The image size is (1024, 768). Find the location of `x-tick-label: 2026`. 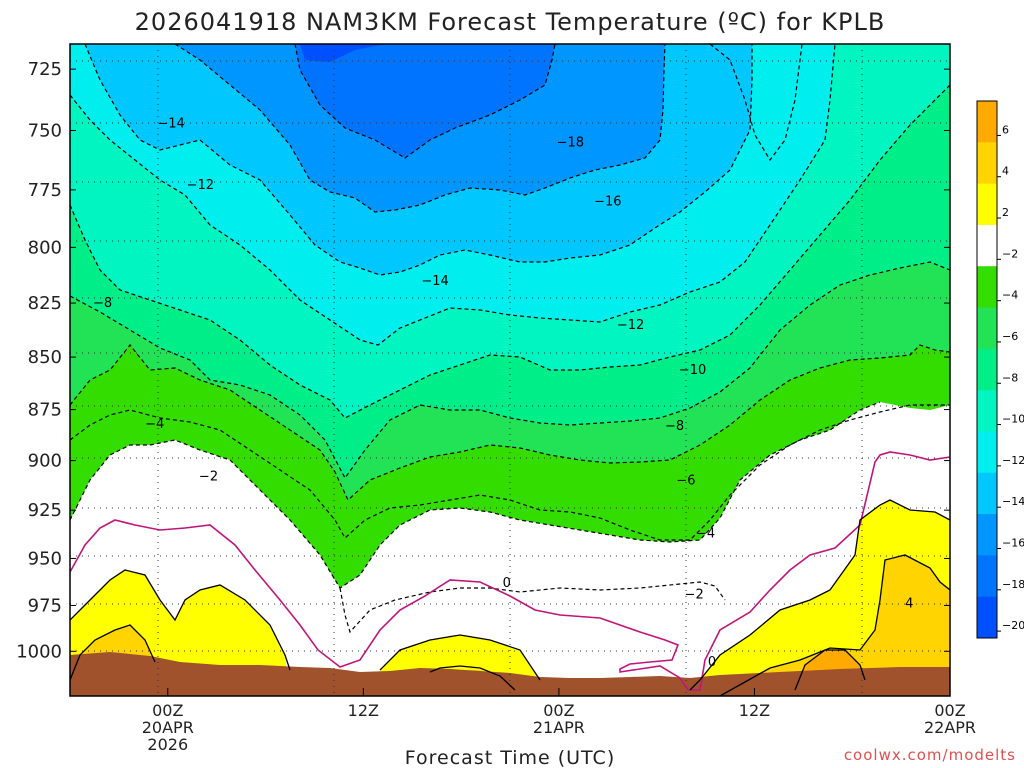

x-tick-label: 2026 is located at coordinates (167, 744).